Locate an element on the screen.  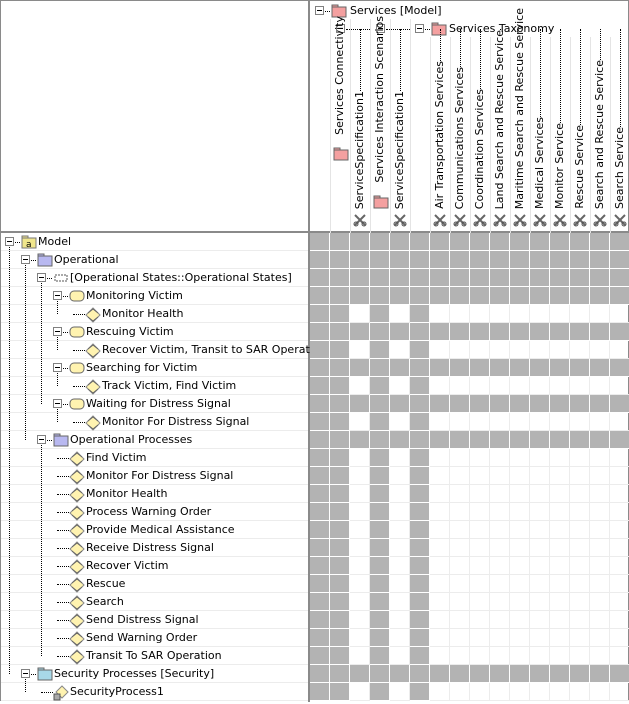
tree-row: a Model is located at coordinates (154, 242).